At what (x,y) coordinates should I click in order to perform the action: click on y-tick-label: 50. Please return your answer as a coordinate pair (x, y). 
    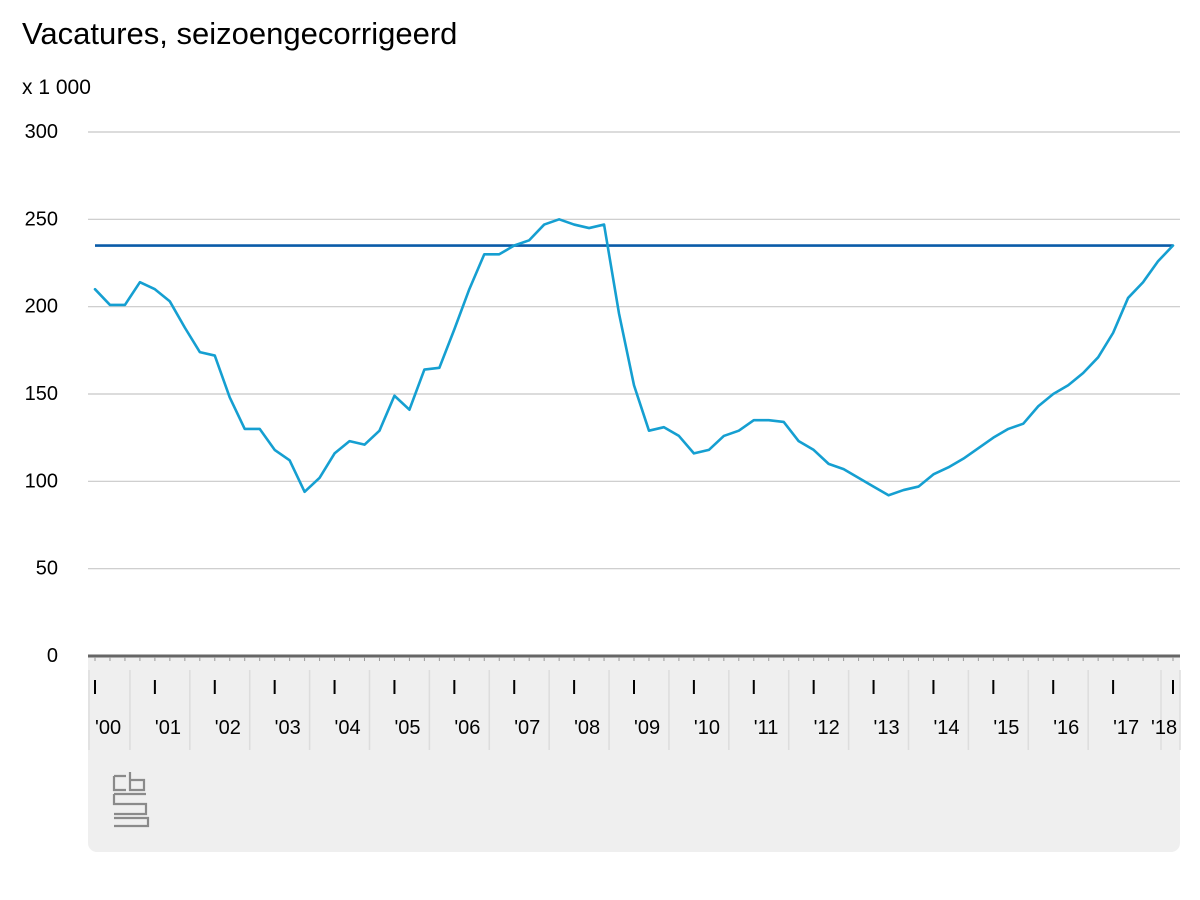
    Looking at the image, I should click on (47, 569).